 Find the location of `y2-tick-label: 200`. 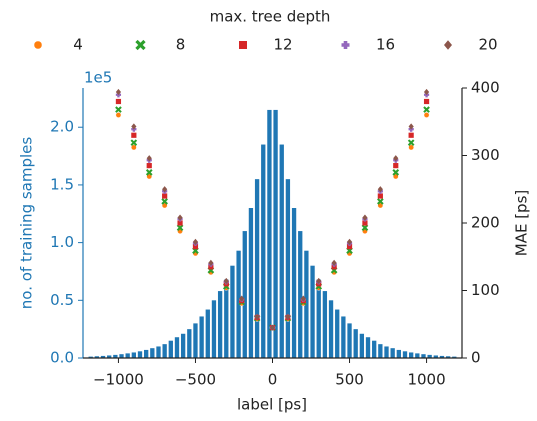

y2-tick-label: 200 is located at coordinates (485, 223).